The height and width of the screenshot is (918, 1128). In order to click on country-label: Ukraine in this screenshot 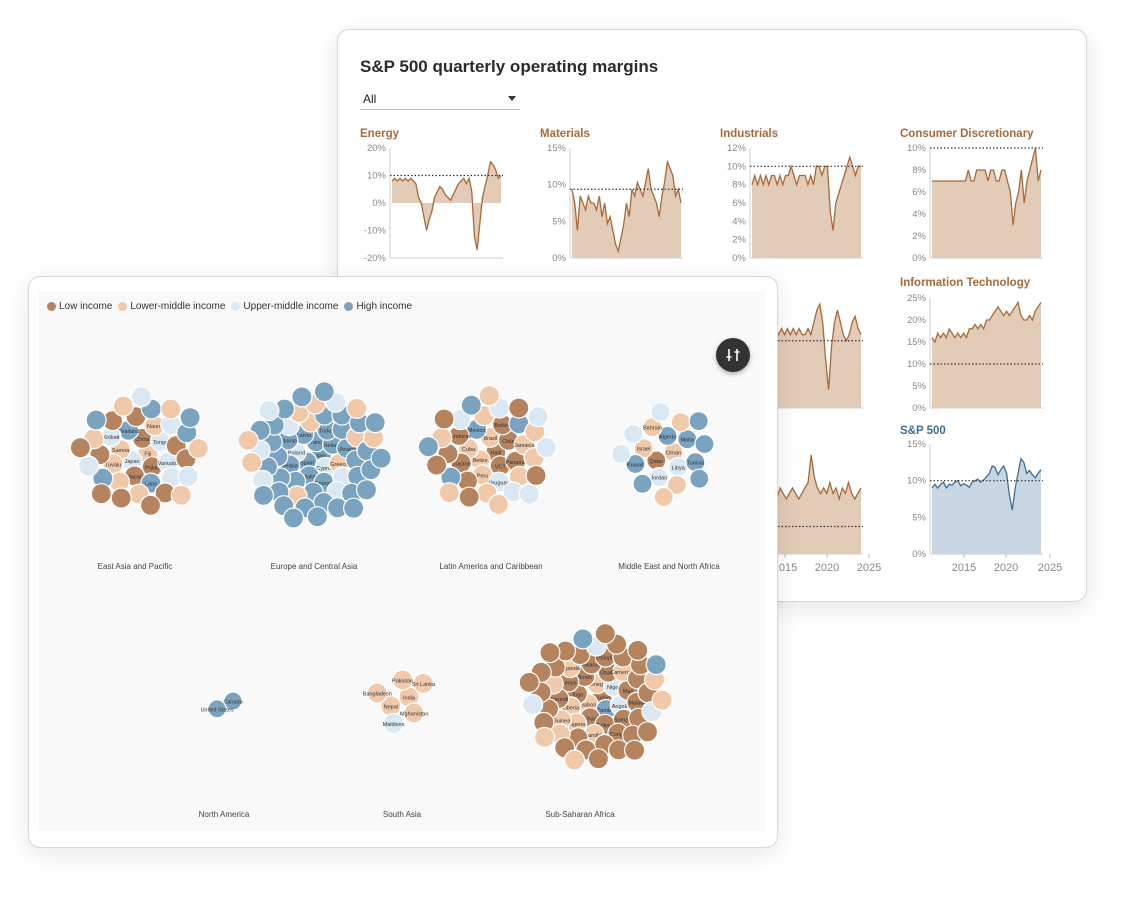, I will do `click(346, 450)`.